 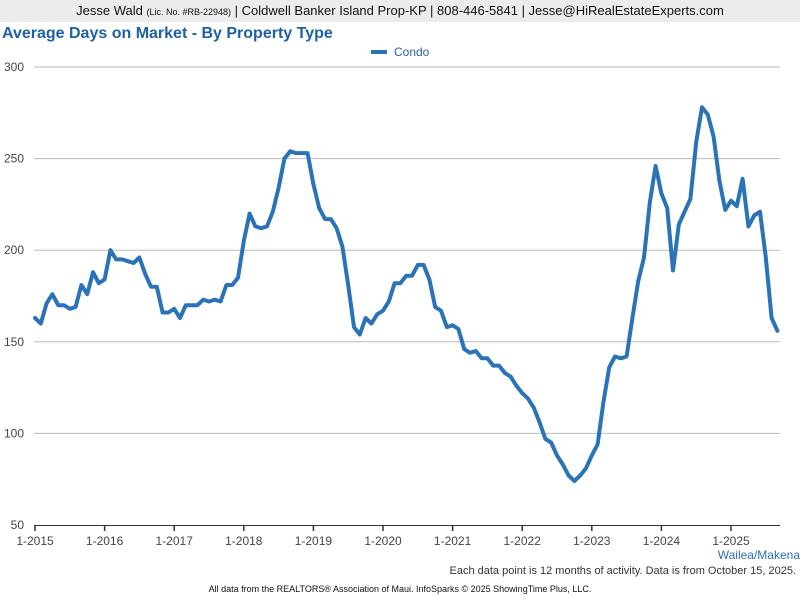 I want to click on x-tick-label: 1-2024, so click(x=662, y=541).